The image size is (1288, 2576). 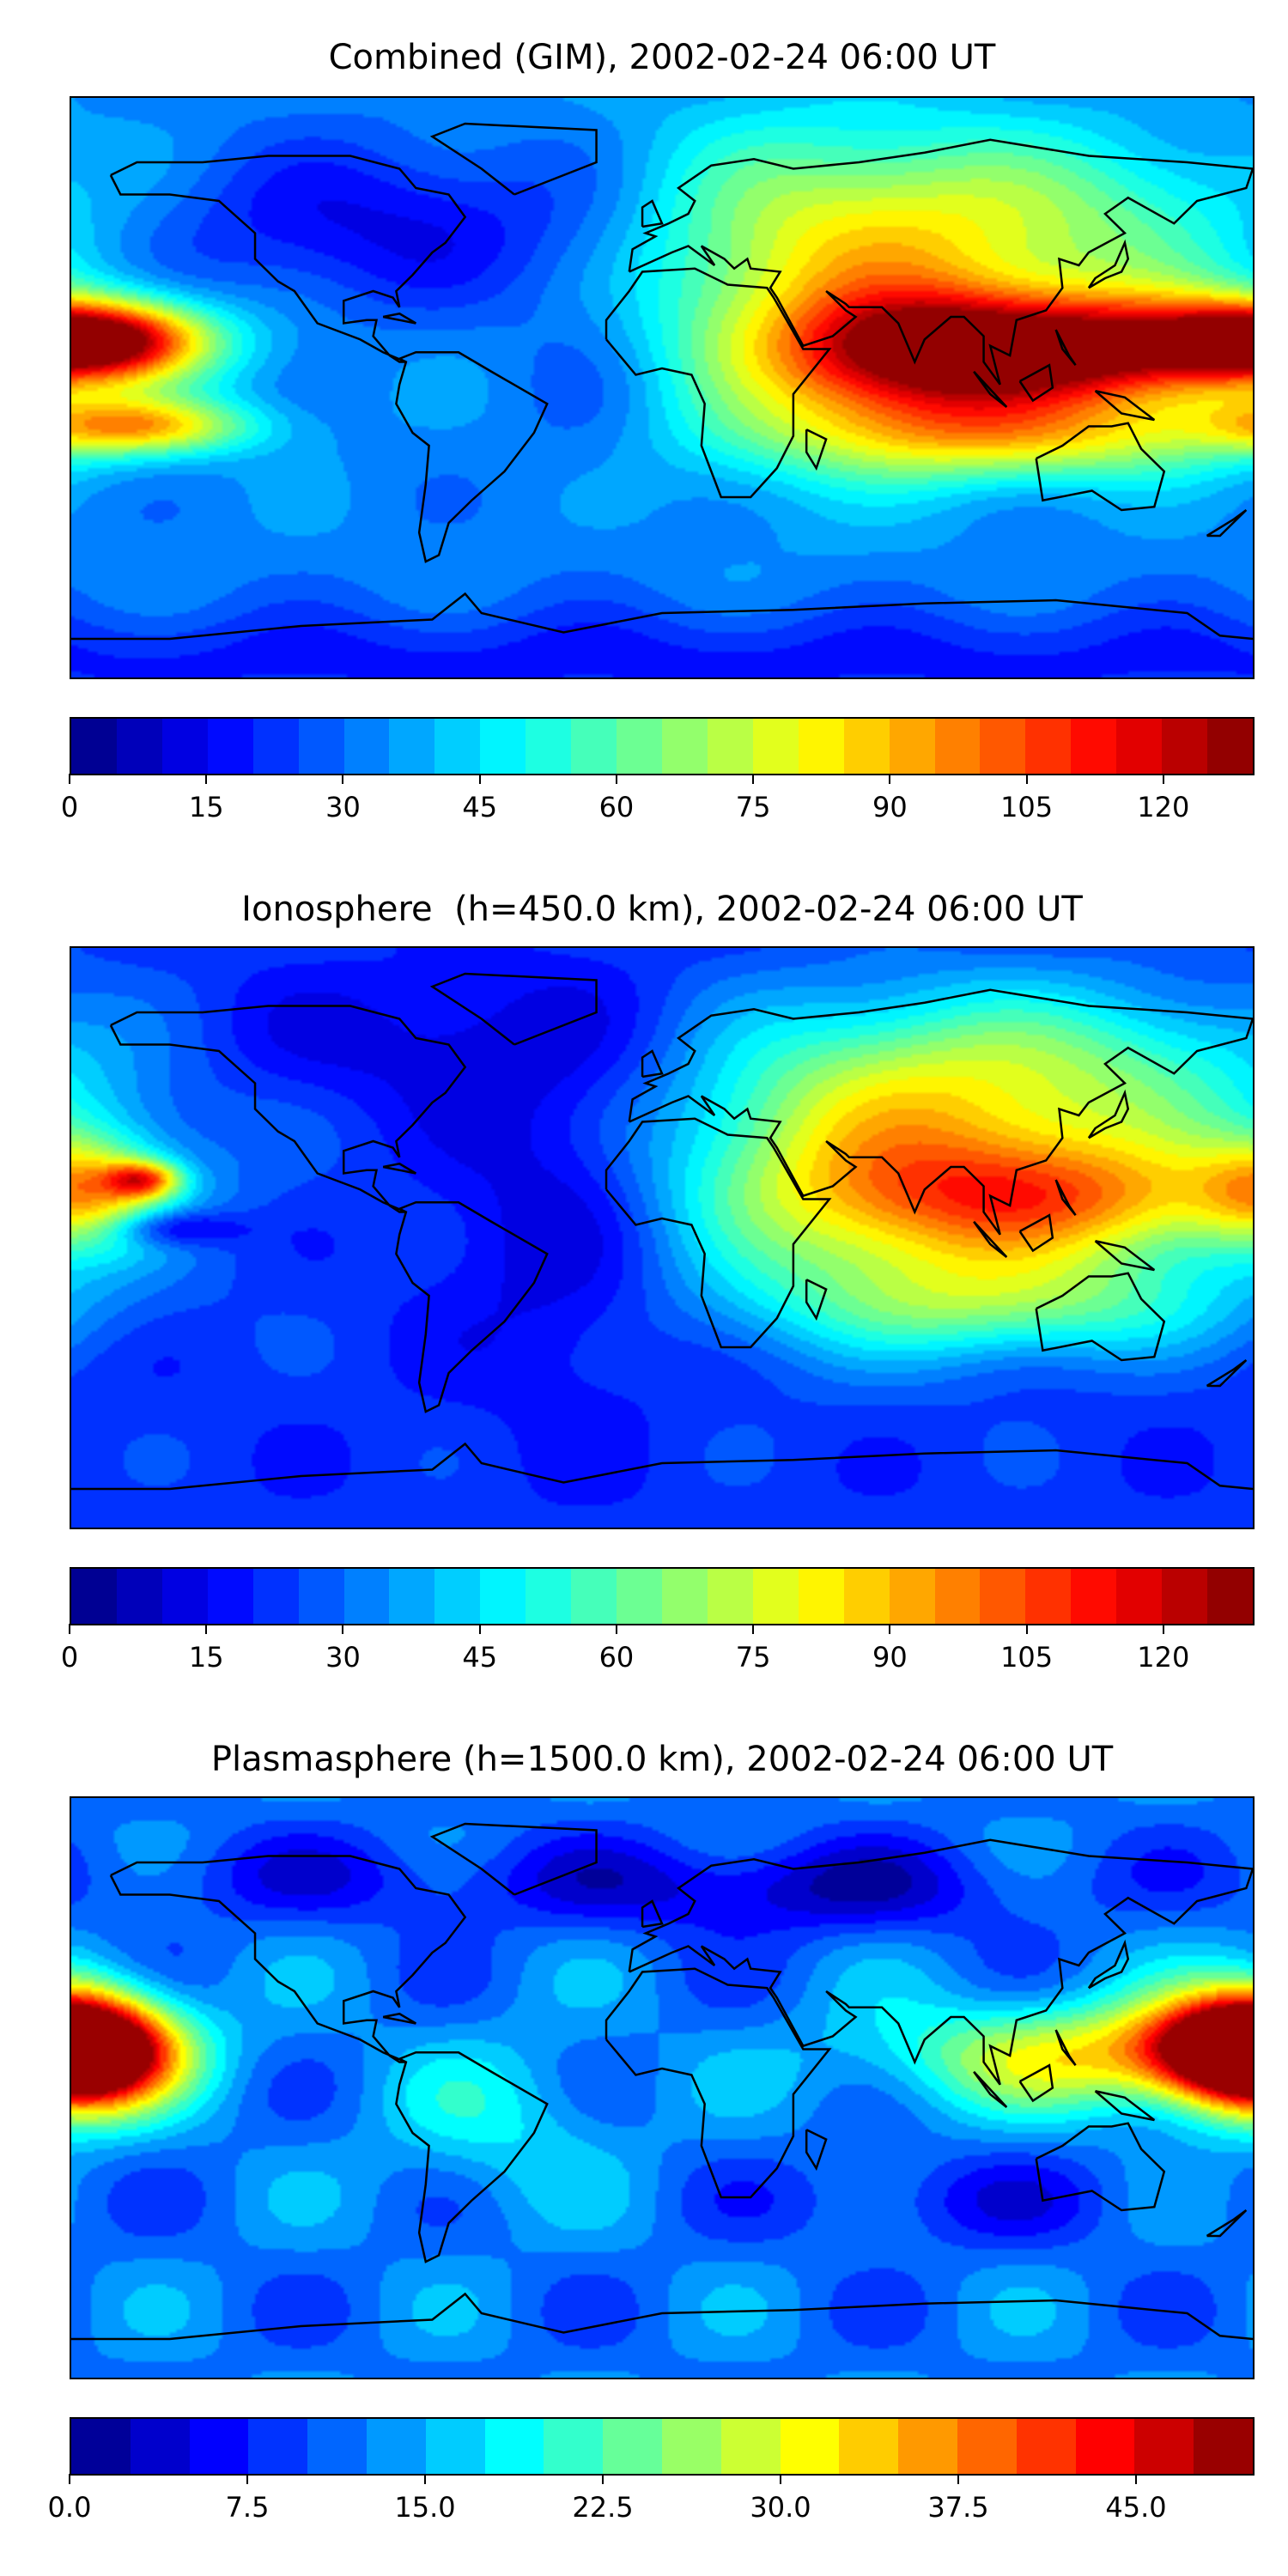 I want to click on colorbar-tick-label: 0, so click(x=69, y=1657).